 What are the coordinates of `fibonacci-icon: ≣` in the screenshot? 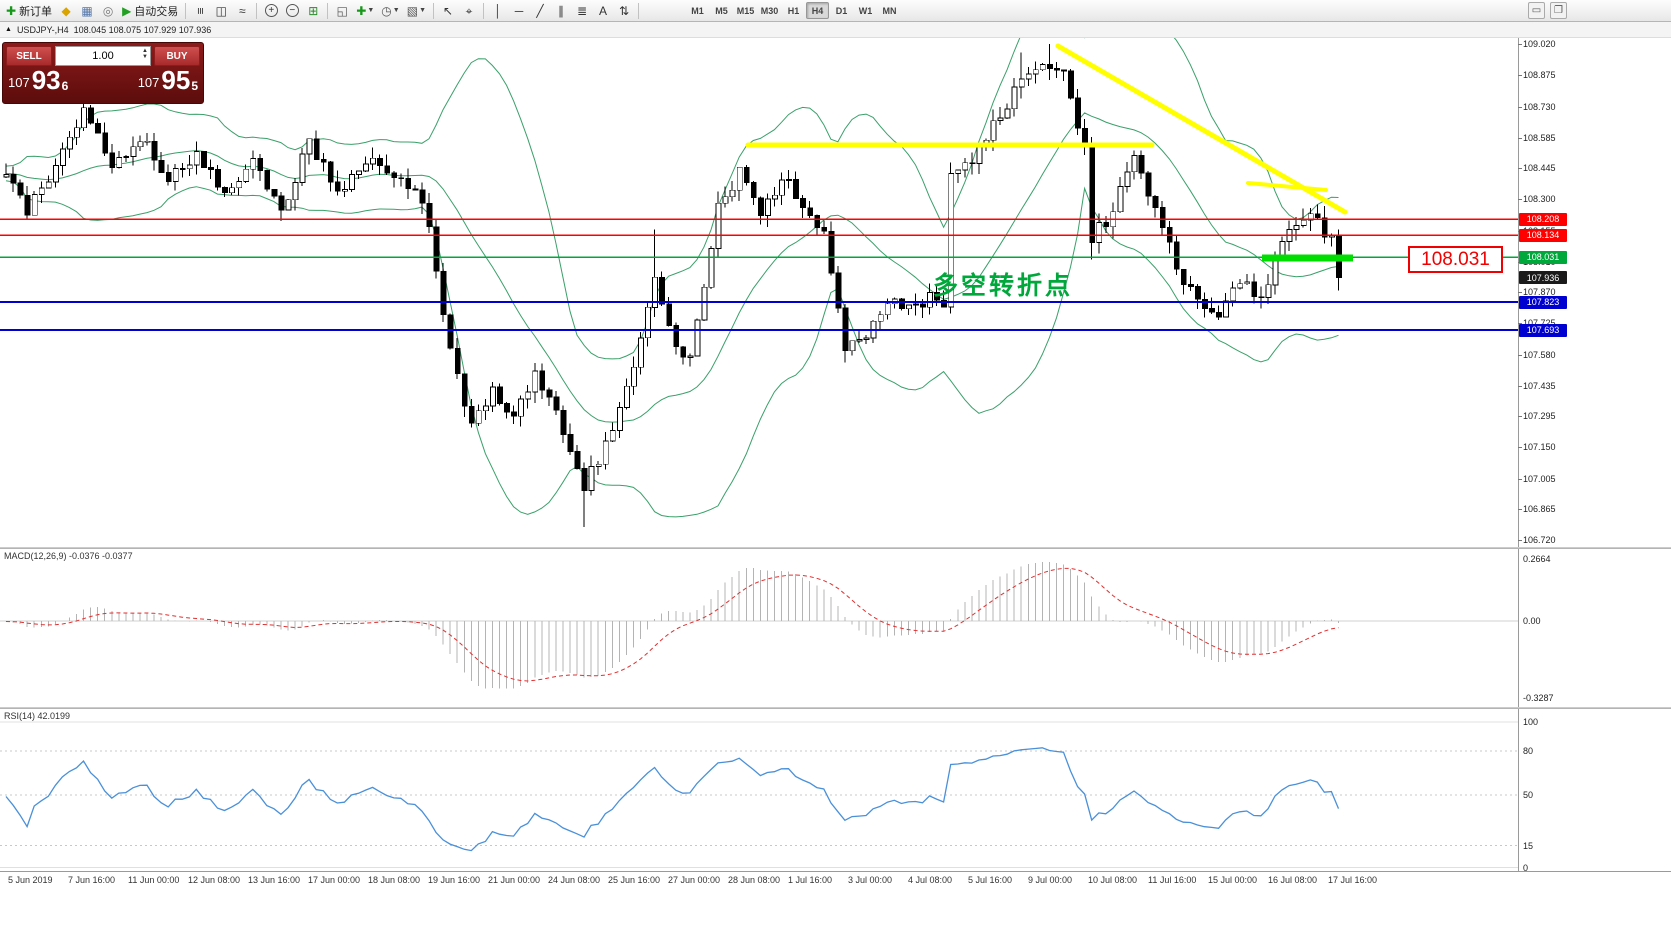 It's located at (582, 10).